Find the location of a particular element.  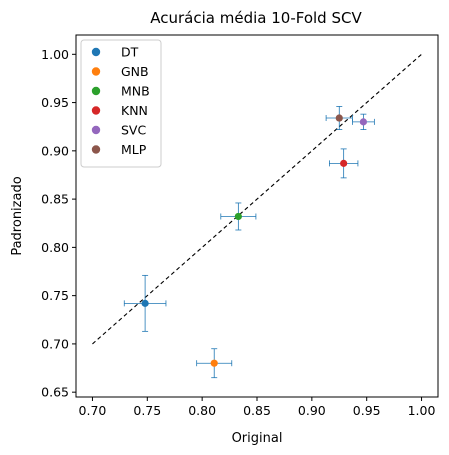

series-mnb is located at coordinates (238, 216).